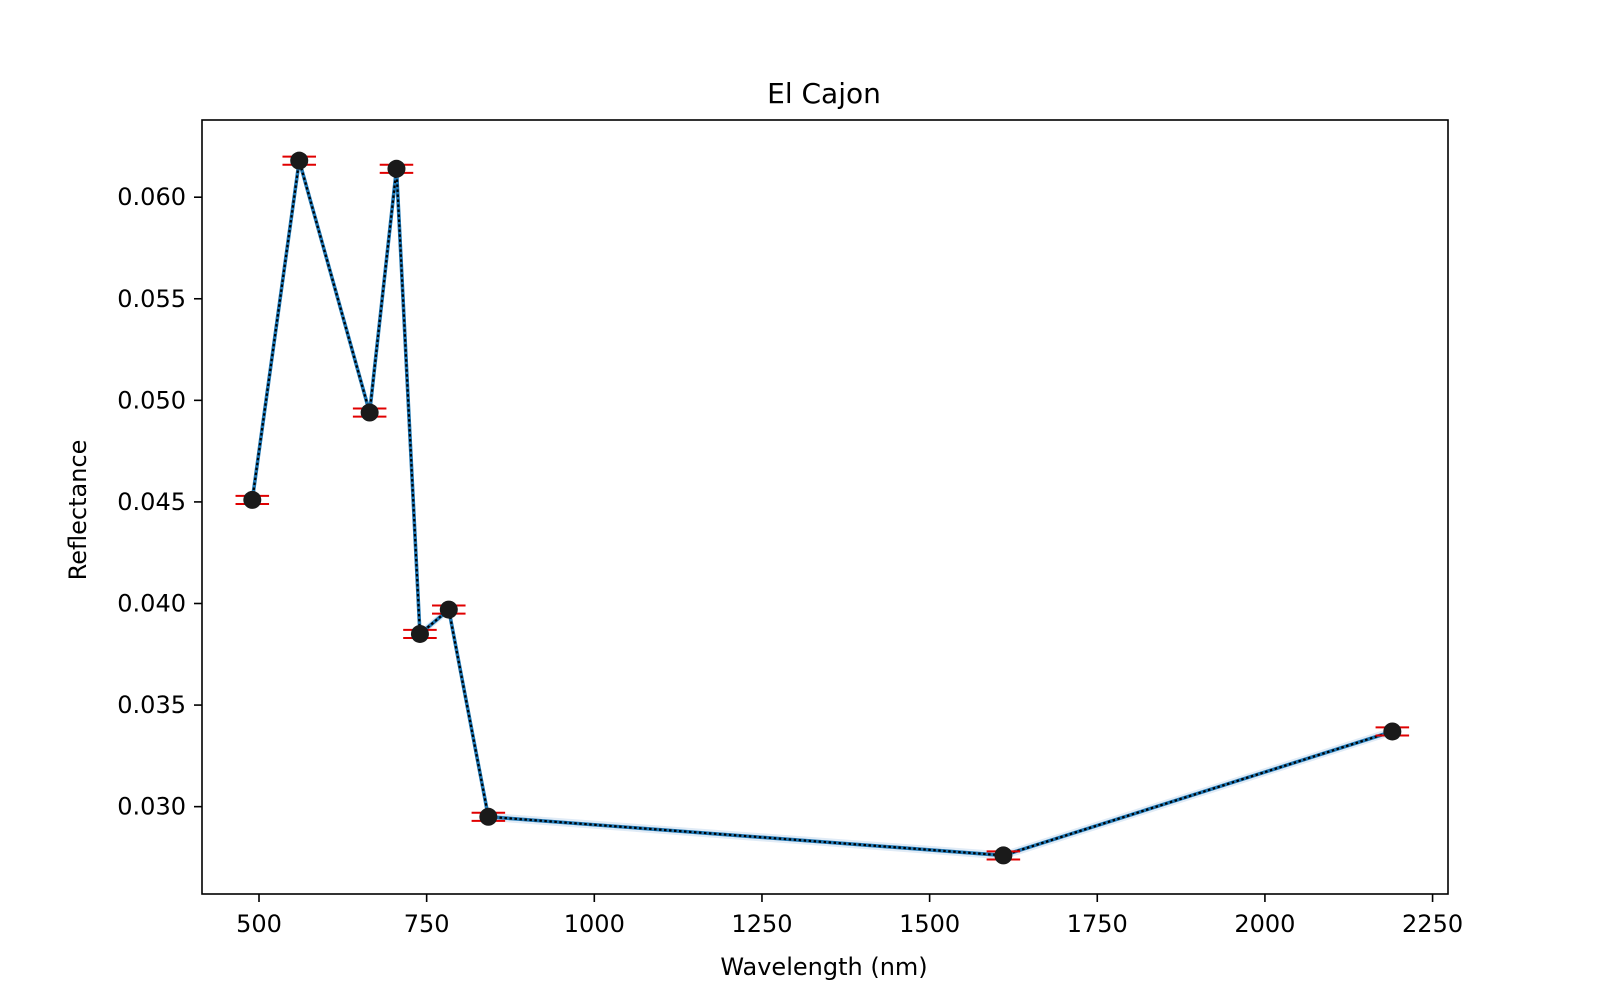 This screenshot has height=1000, width=1600. Describe the element at coordinates (78, 510) in the screenshot. I see `y-axis-label: Reflectance` at that location.